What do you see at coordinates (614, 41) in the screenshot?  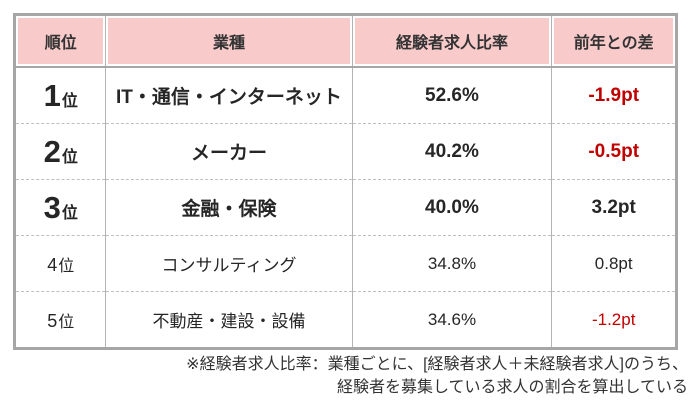 I see `col-header-diff: 前年との差` at bounding box center [614, 41].